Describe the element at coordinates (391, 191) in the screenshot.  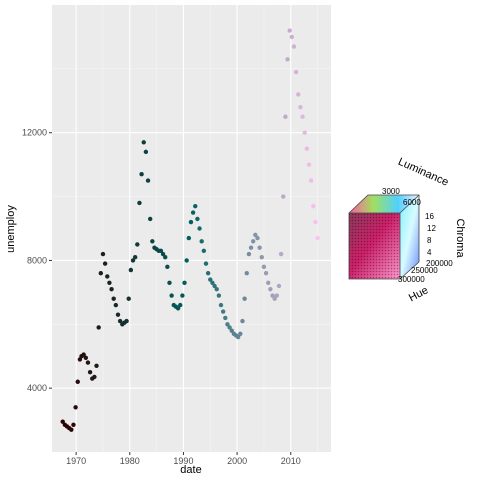
I see `luminance-label-1: 3000` at that location.